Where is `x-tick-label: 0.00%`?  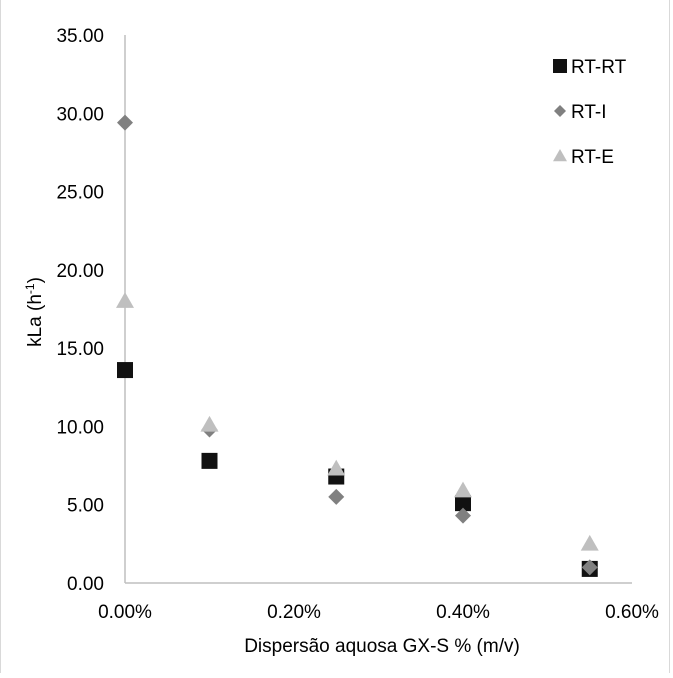
x-tick-label: 0.00% is located at coordinates (125, 612).